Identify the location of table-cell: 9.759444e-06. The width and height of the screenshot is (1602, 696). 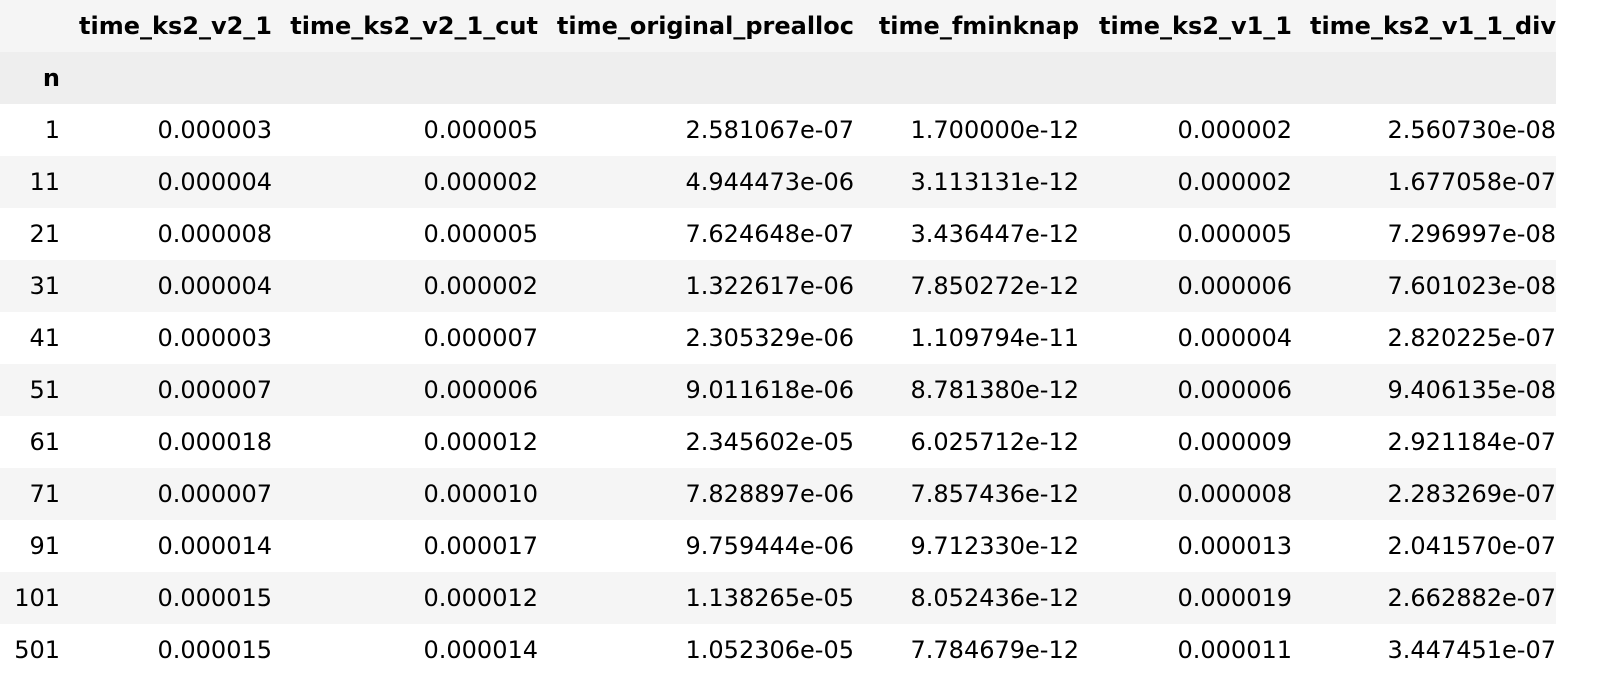
(769, 546).